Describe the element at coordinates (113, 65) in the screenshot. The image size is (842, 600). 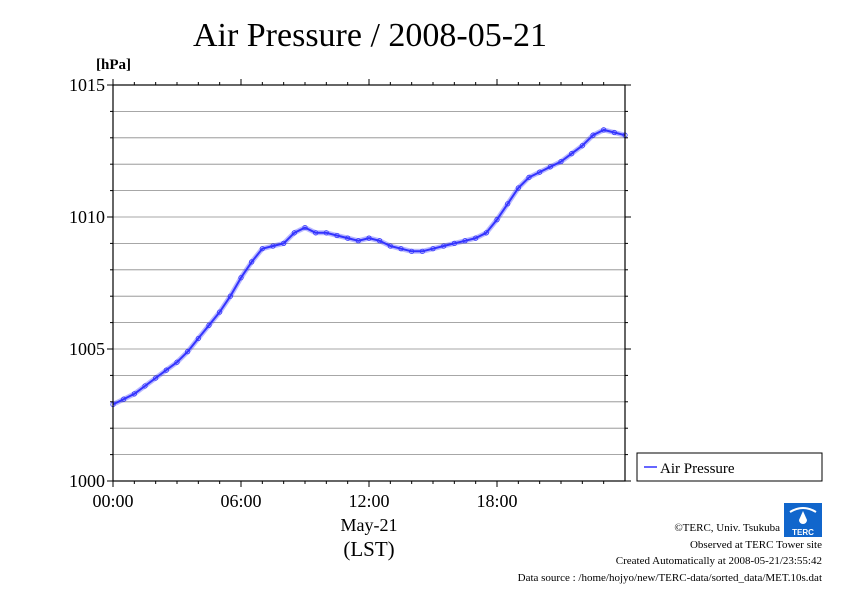
I see `y-axis-unit: [hPa]` at that location.